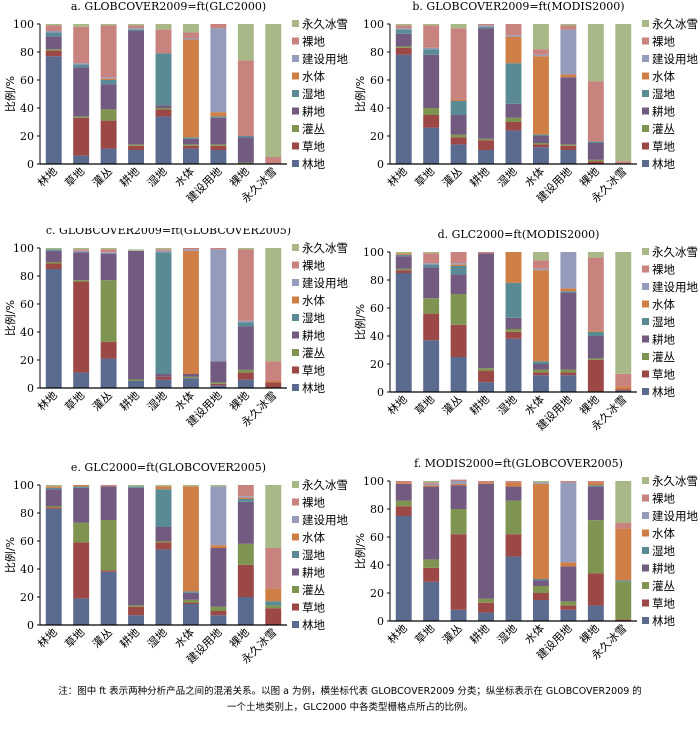  What do you see at coordinates (10, 318) in the screenshot?
I see `y-axis-label: 比例/%` at bounding box center [10, 318].